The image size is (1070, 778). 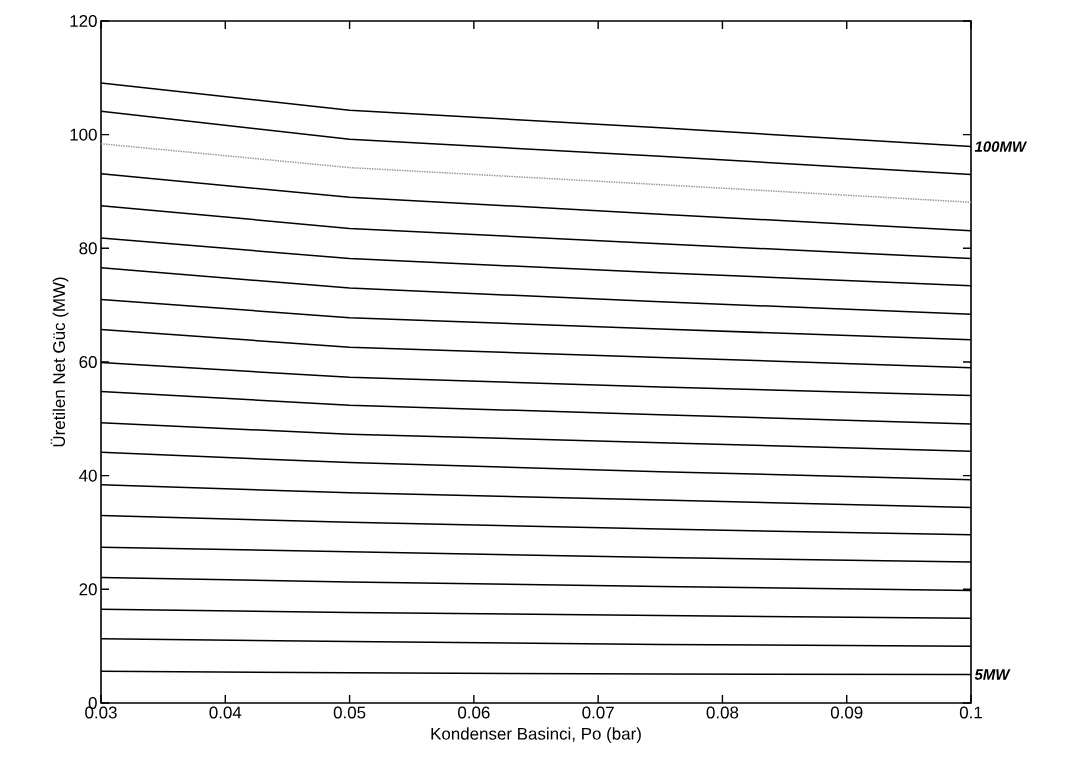 I want to click on x-tick-label: 0.04, so click(x=225, y=712).